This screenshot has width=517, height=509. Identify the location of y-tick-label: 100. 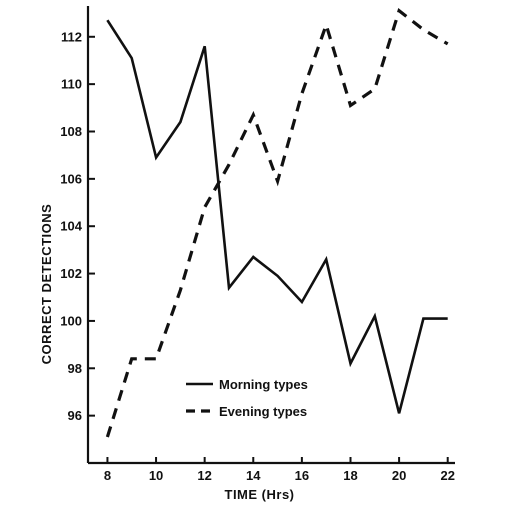
(71, 320).